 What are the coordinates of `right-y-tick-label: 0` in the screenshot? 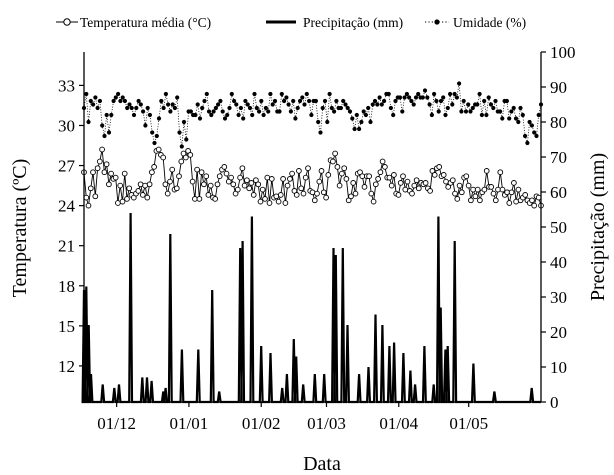 It's located at (554, 402).